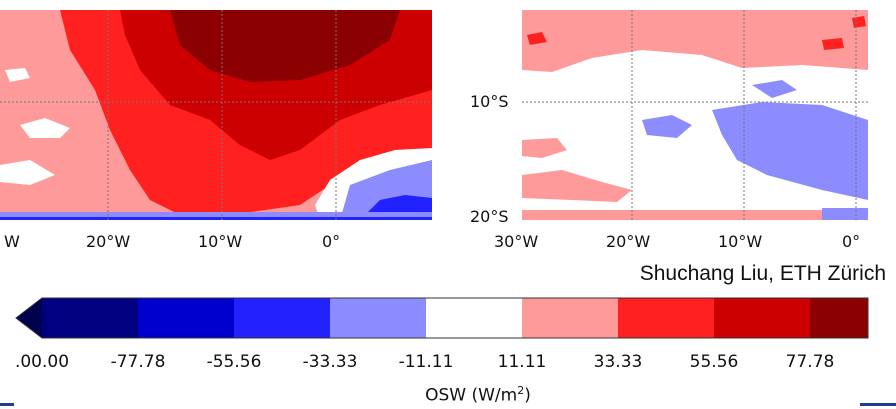 Image resolution: width=896 pixels, height=409 pixels. Describe the element at coordinates (42, 362) in the screenshot. I see `colorbar-tick: .00.00` at that location.